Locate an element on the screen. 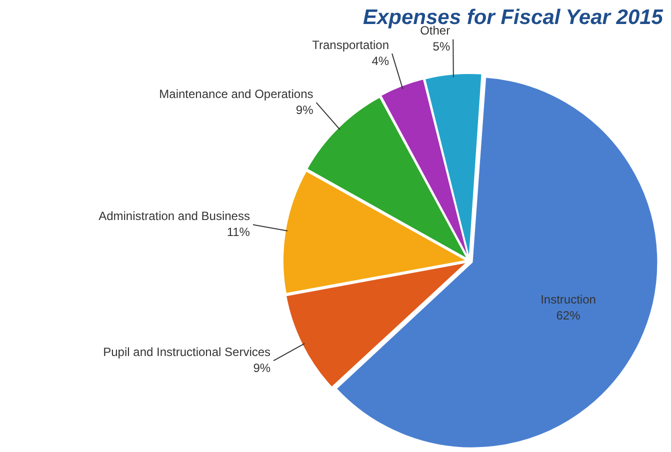 The image size is (671, 452). slice-label: Maintenance and Operations is located at coordinates (236, 93).